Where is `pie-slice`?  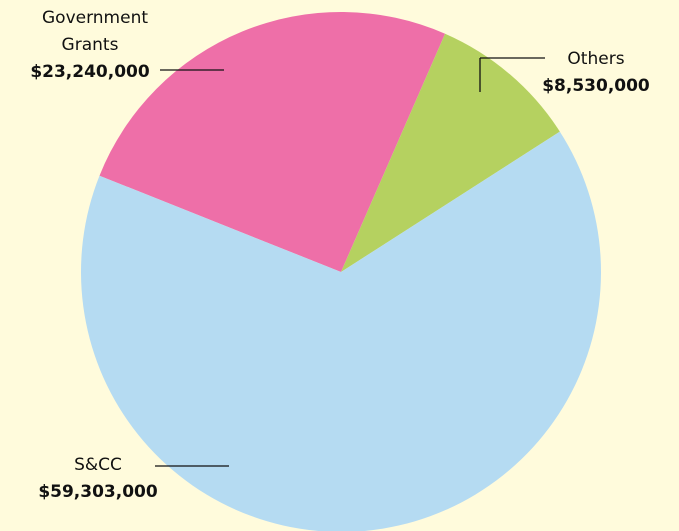
pie-slice is located at coordinates (450, 152).